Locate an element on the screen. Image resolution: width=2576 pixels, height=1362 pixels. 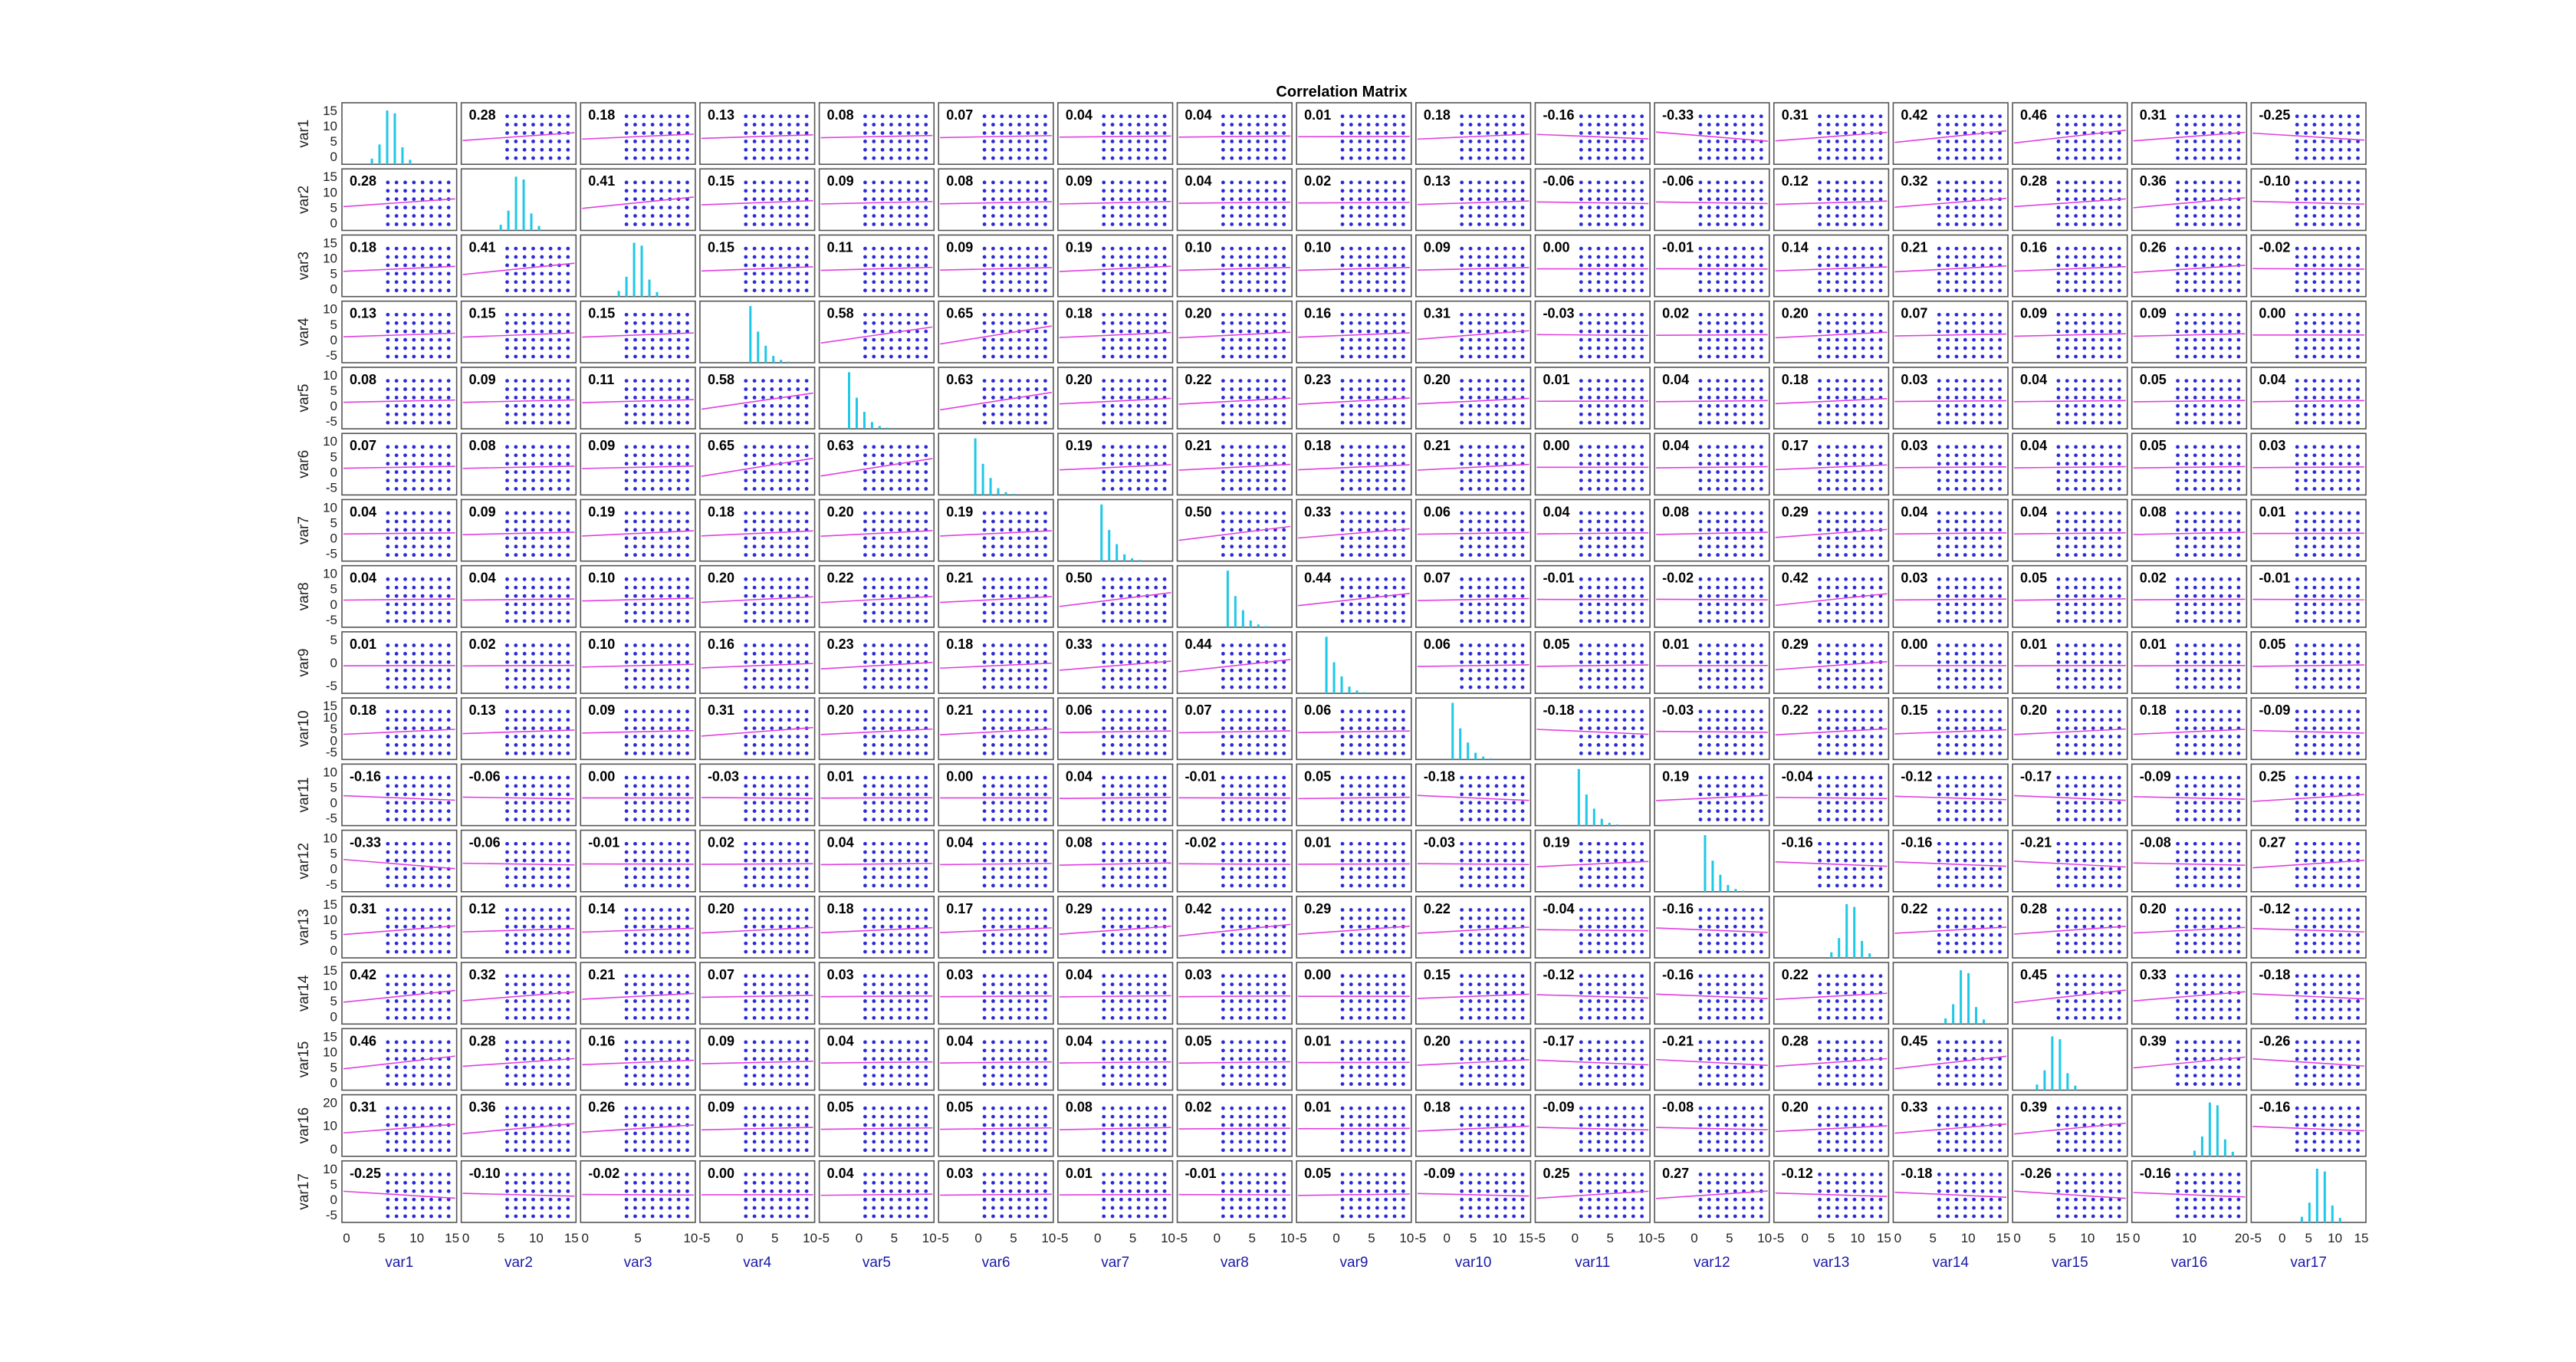
correlation-label: 0.17 is located at coordinates (1796, 445).